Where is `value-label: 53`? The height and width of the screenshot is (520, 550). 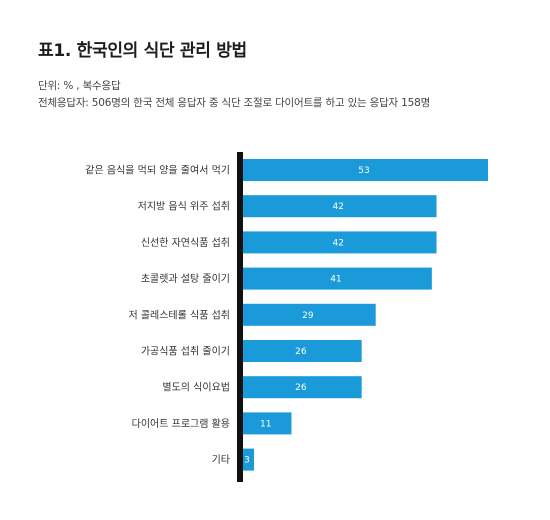
value-label: 53 is located at coordinates (363, 171).